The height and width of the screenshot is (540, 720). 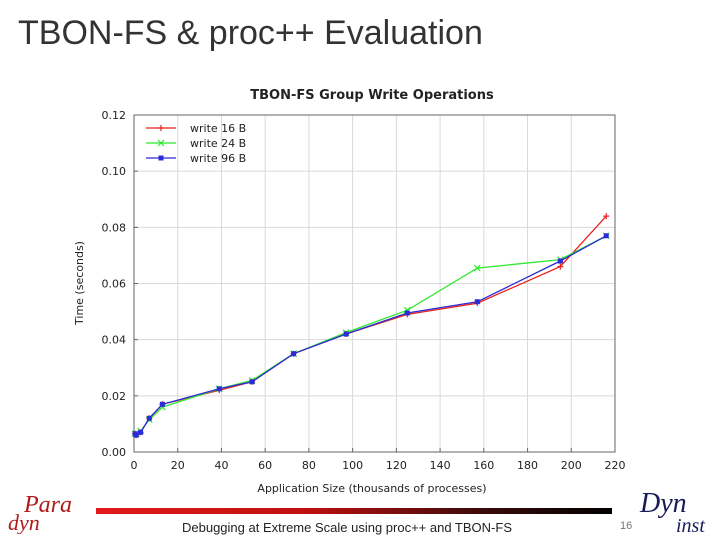 I want to click on y-axis-ticks: 0.00 0.02 0.04 0.06 0.08 0.10 0.12, so click(x=120, y=284).